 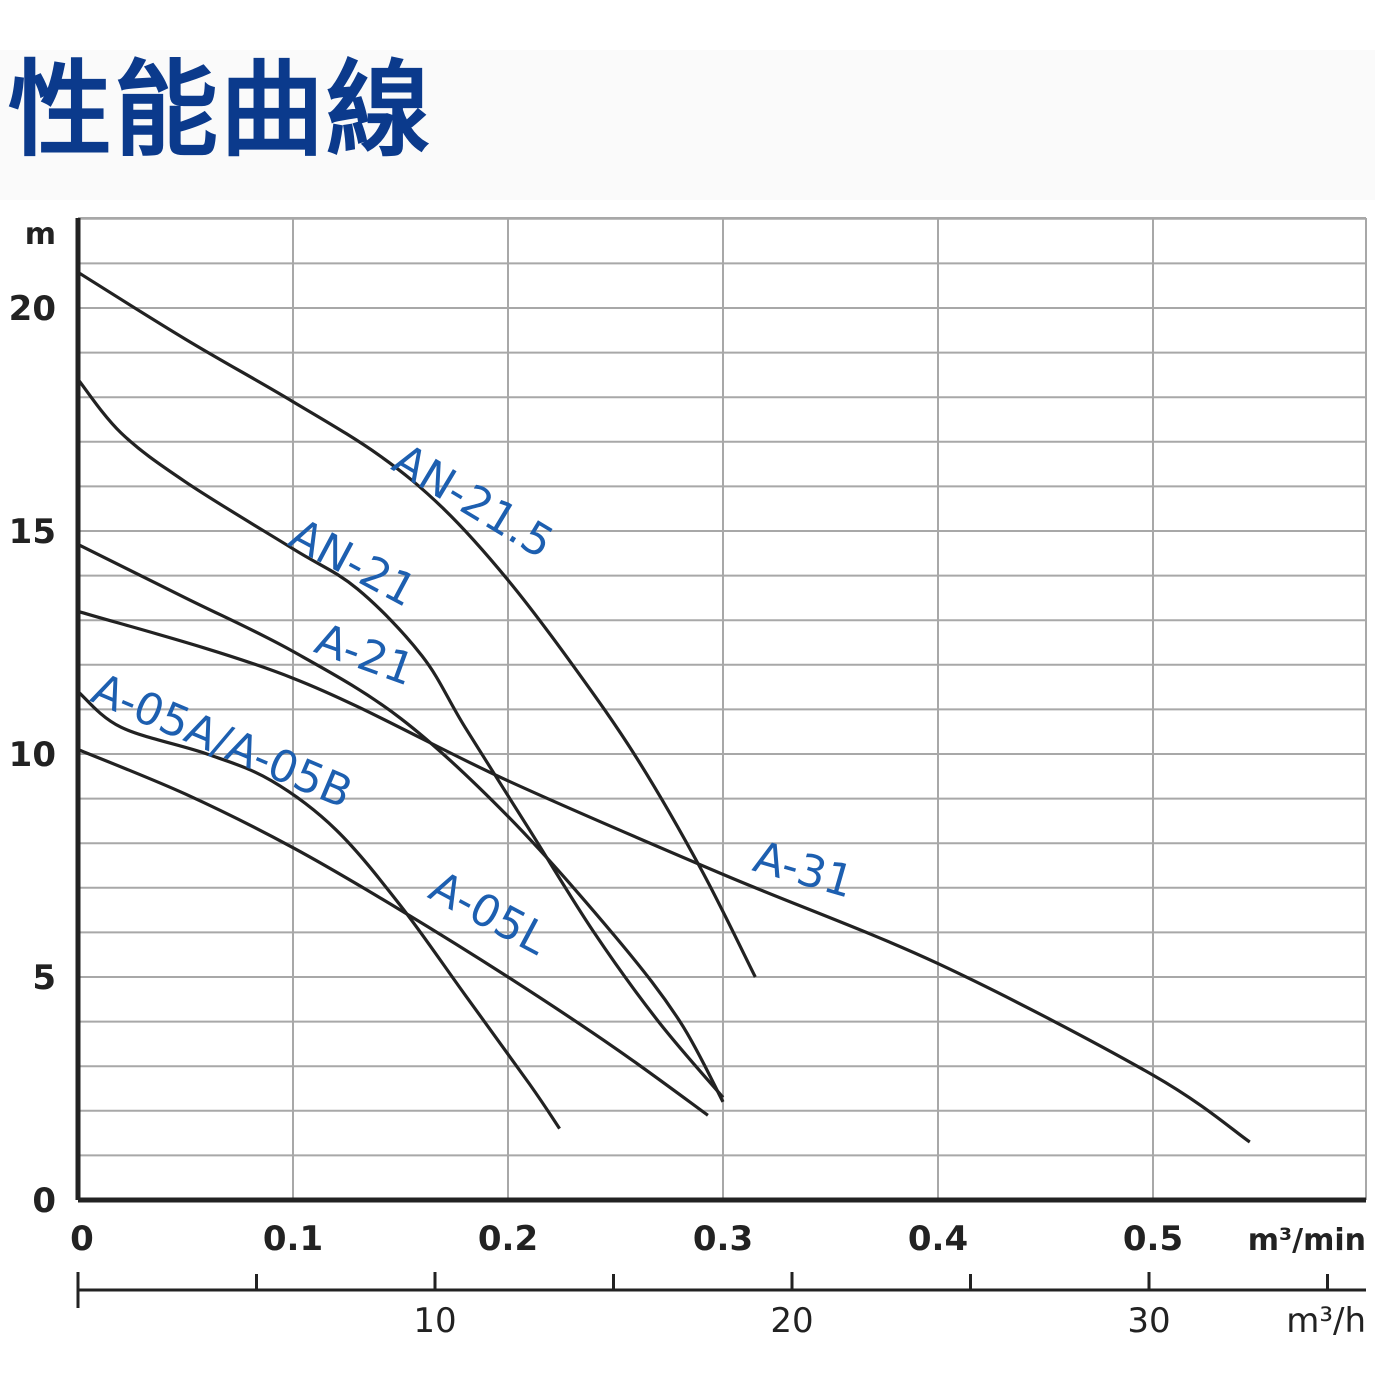 What do you see at coordinates (352, 563) in the screenshot?
I see `series-label-an-21: AN-21` at bounding box center [352, 563].